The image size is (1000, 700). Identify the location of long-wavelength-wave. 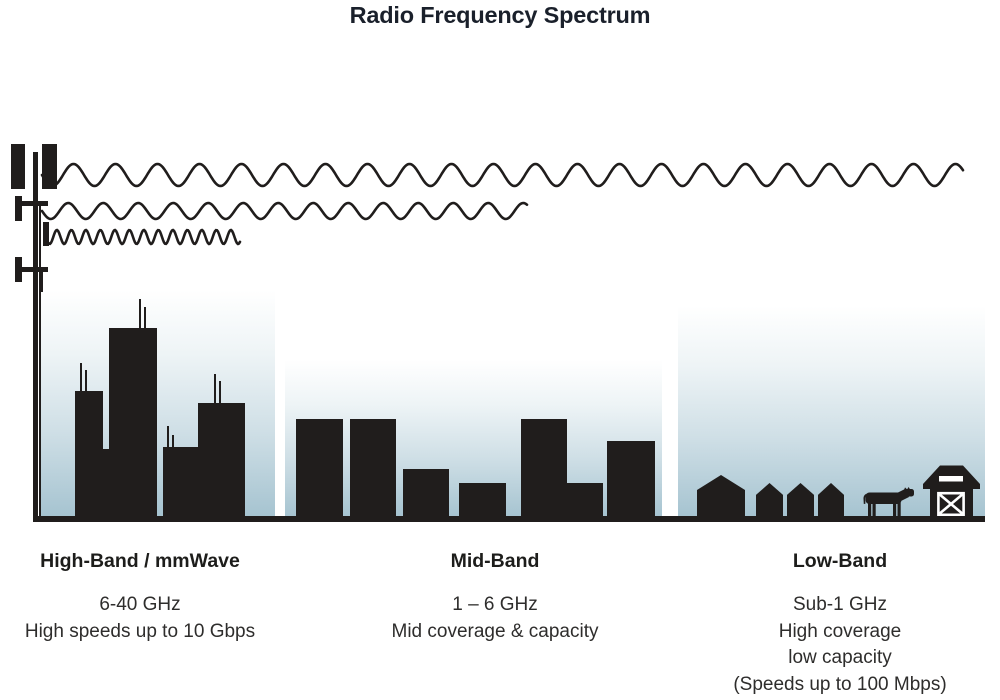
(502, 175).